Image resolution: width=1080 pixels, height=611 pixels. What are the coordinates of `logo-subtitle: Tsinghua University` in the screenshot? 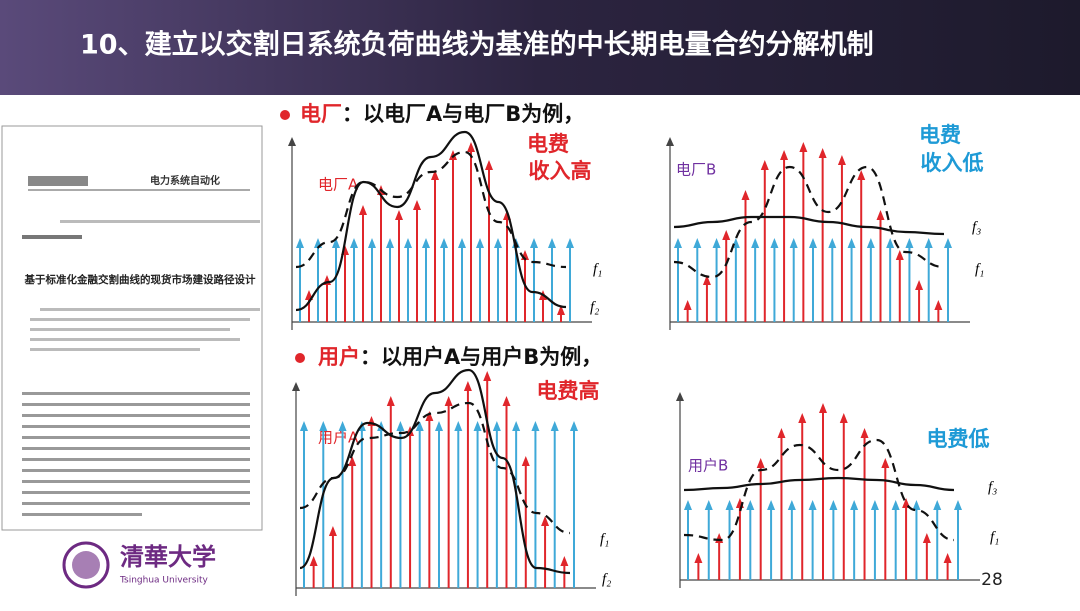 It's located at (163, 581).